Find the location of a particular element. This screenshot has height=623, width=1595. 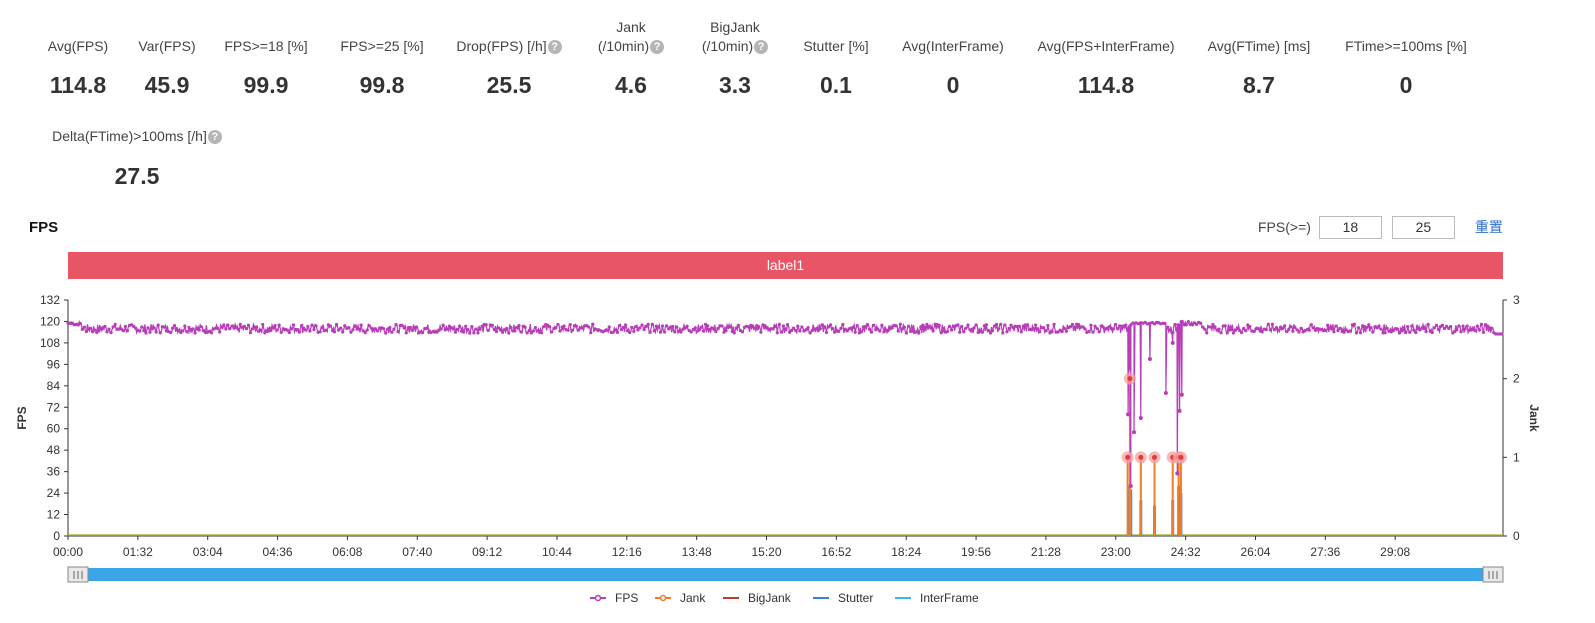

fps-threshold-input-2: 25 is located at coordinates (1423, 227).